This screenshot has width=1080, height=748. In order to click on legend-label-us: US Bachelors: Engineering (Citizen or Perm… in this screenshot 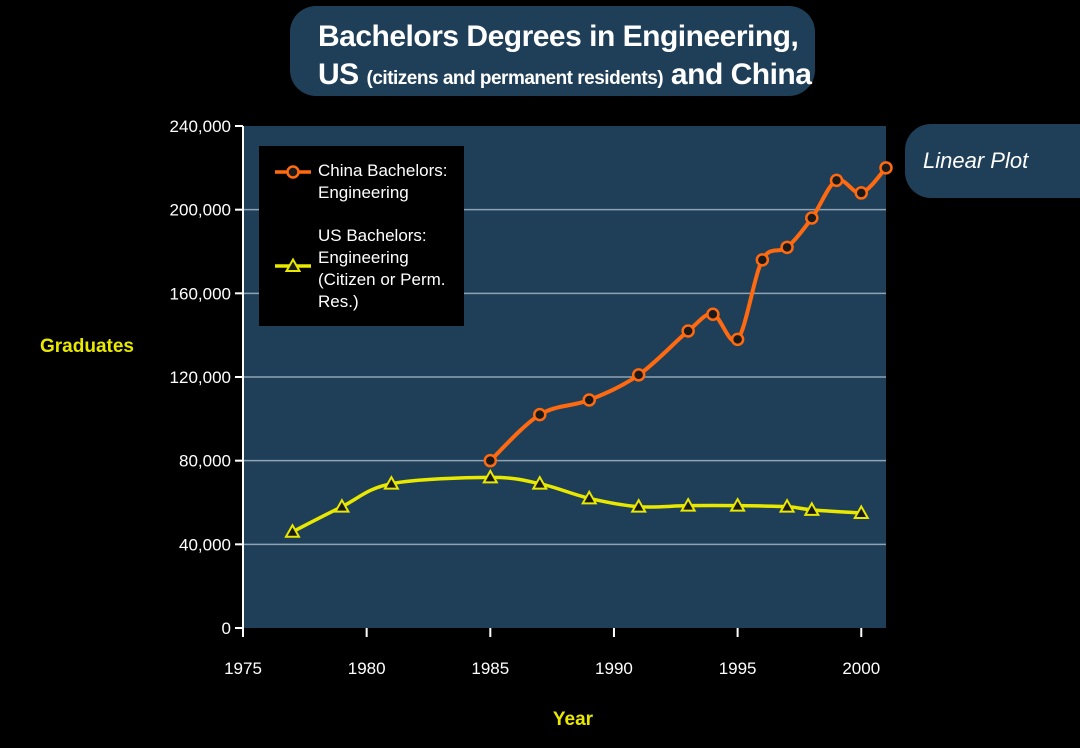, I will do `click(382, 268)`.